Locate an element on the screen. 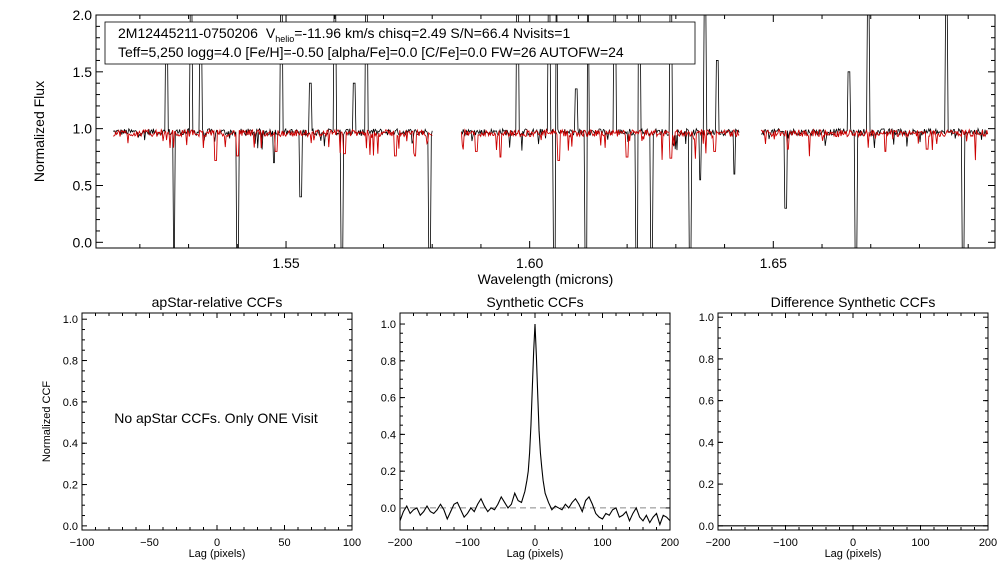  panel-title: Difference Synthetic CCFs is located at coordinates (853, 302).